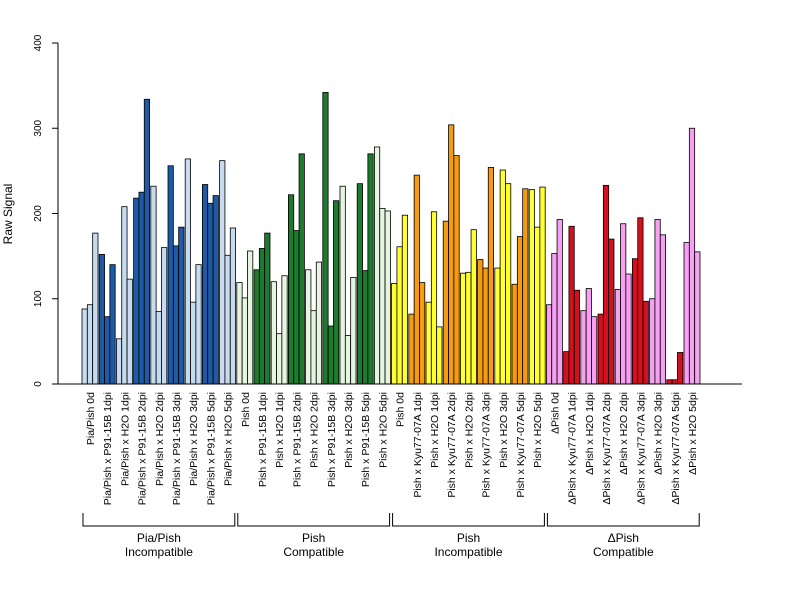 The image size is (800, 600). What do you see at coordinates (38, 42) in the screenshot?
I see `y-tick-label: 400` at bounding box center [38, 42].